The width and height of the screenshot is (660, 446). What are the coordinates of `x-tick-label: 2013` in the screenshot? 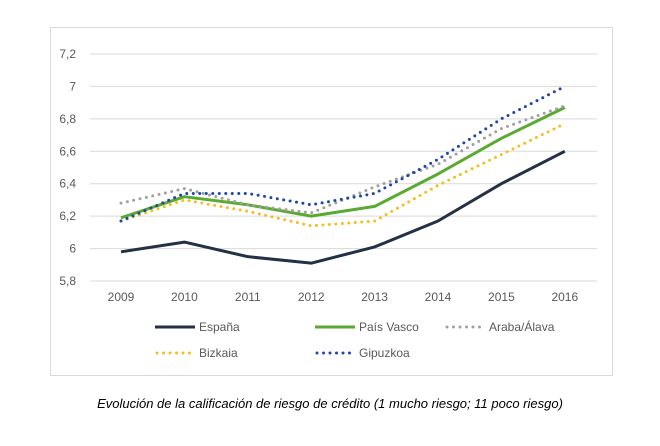 It's located at (374, 297).